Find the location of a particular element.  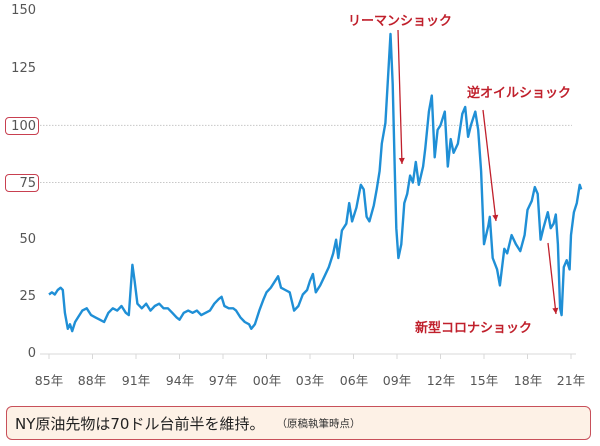

caption-main-text: NY原油先物は70ドル台前半を維持。 is located at coordinates (140, 423).